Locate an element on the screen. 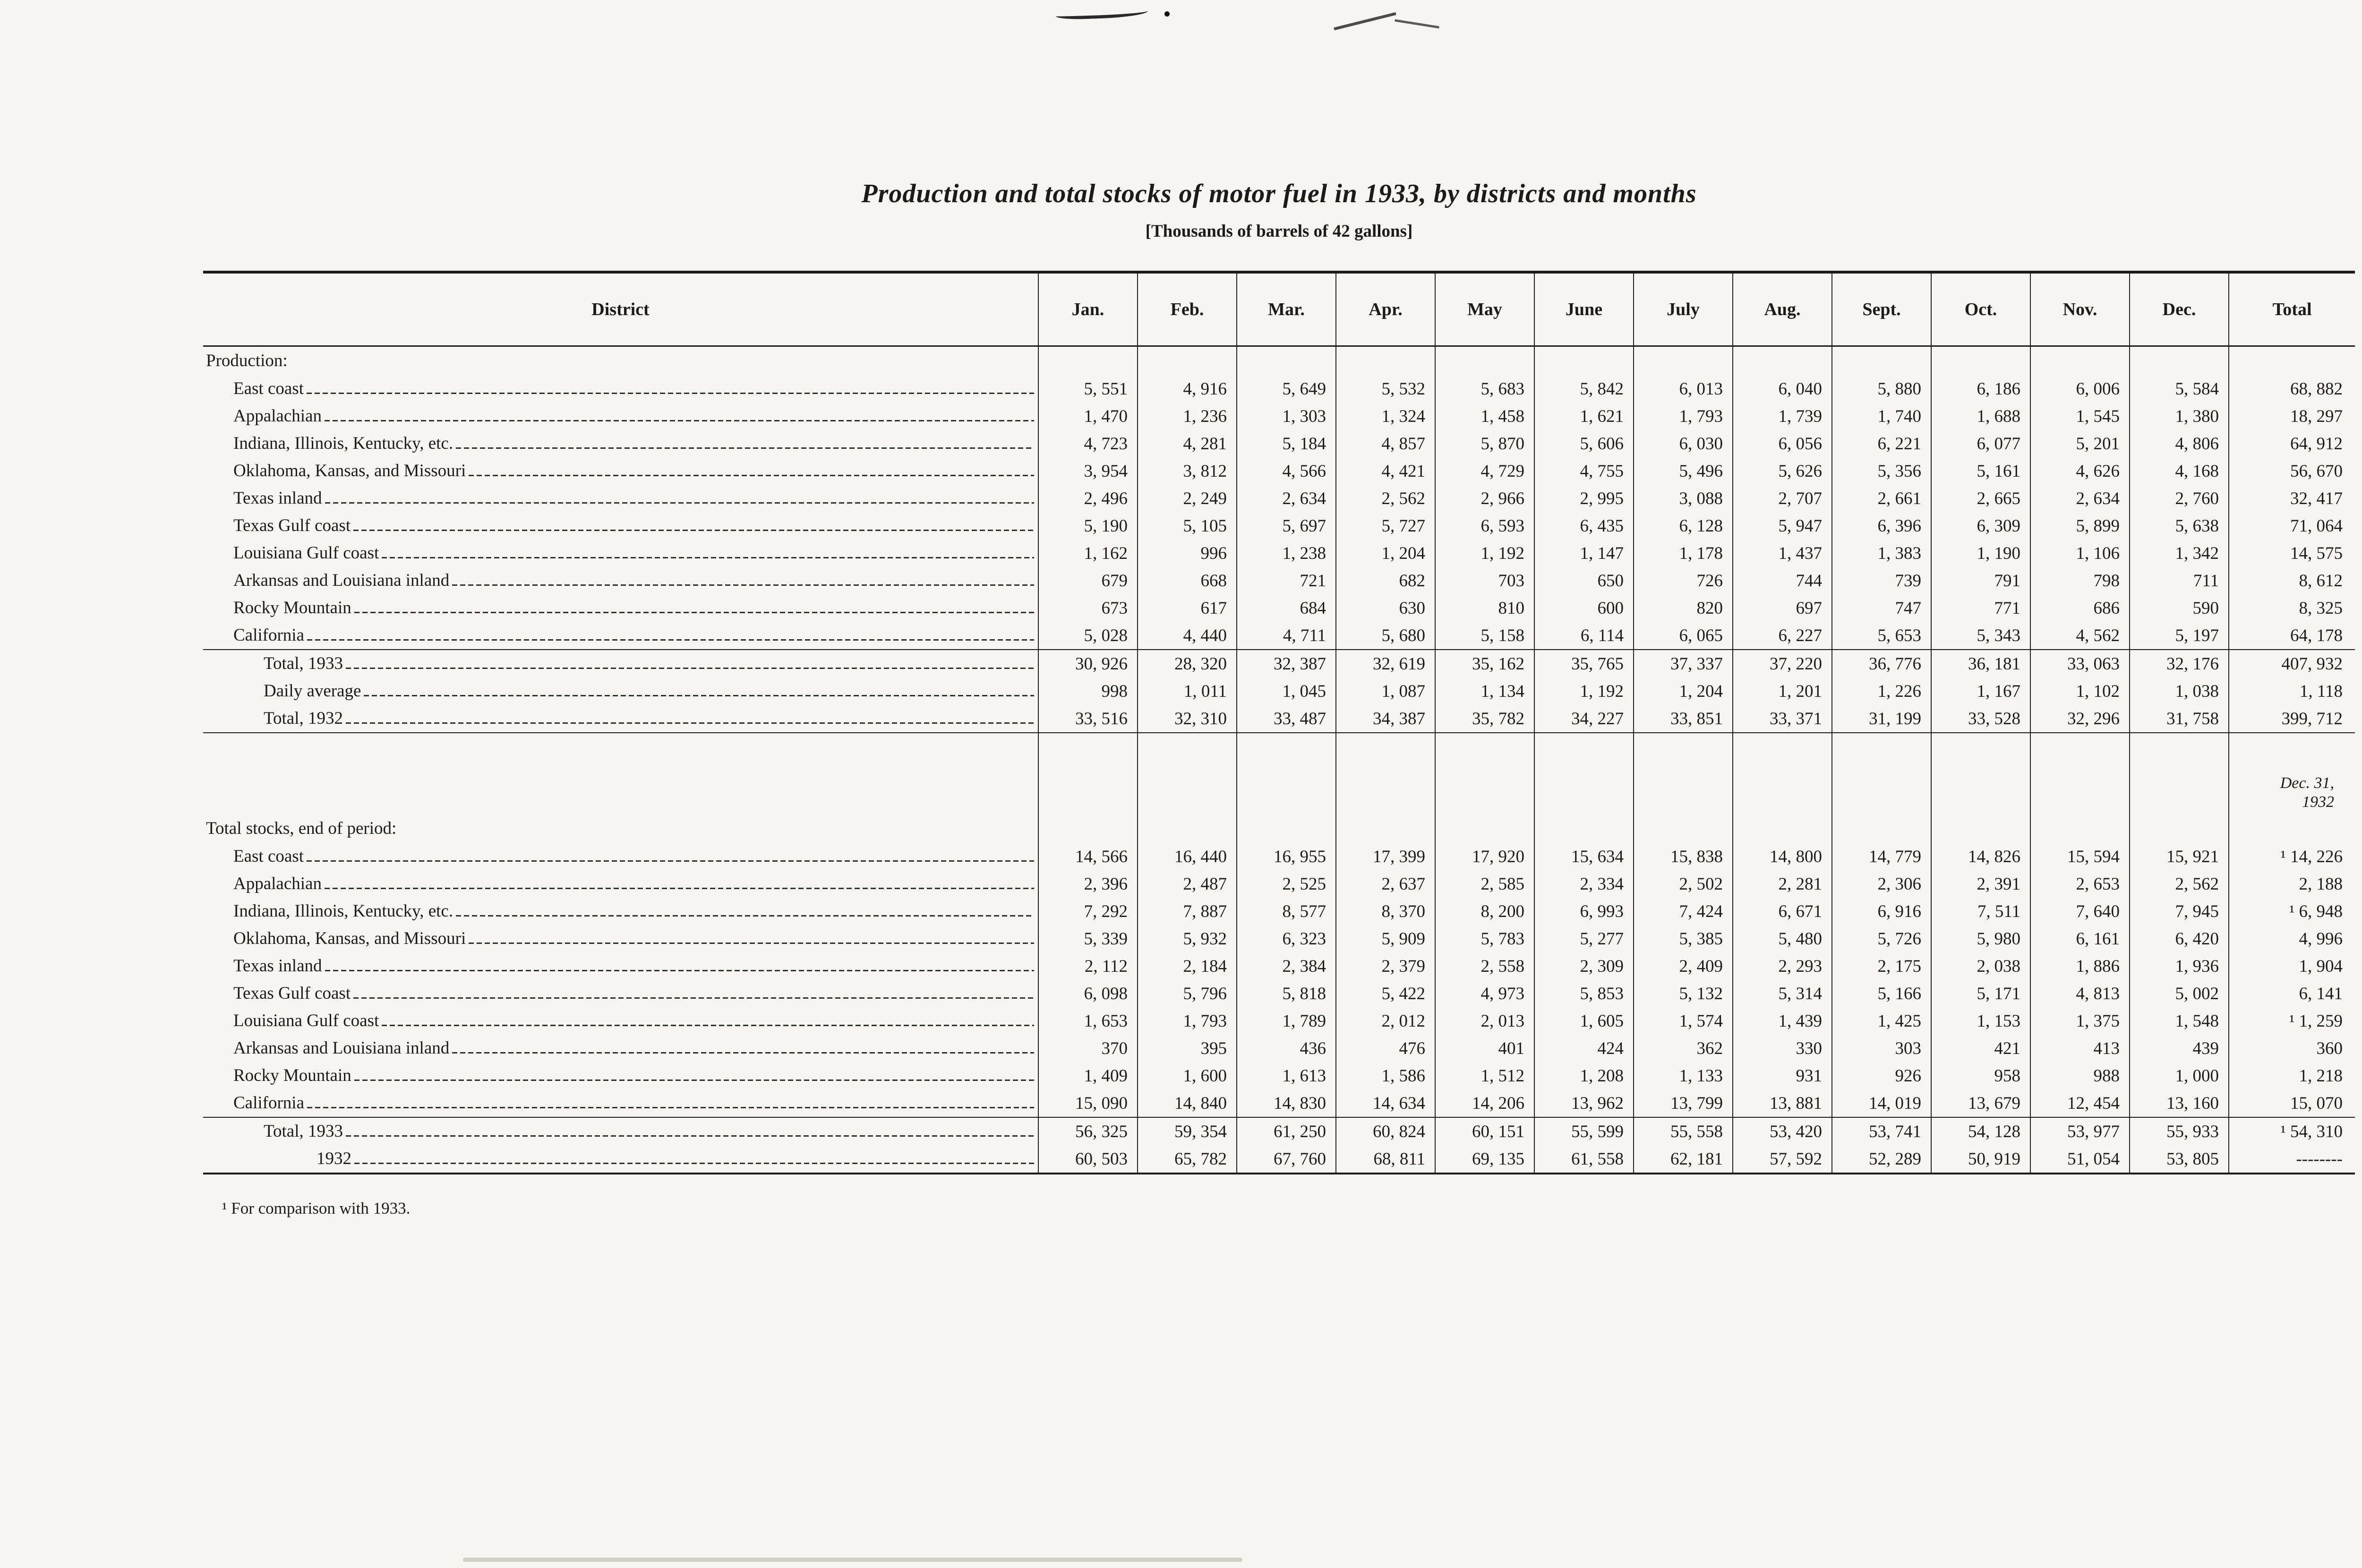 Image resolution: width=2362 pixels, height=1568 pixels. row-label: Rocky Mountain is located at coordinates (620, 1075).